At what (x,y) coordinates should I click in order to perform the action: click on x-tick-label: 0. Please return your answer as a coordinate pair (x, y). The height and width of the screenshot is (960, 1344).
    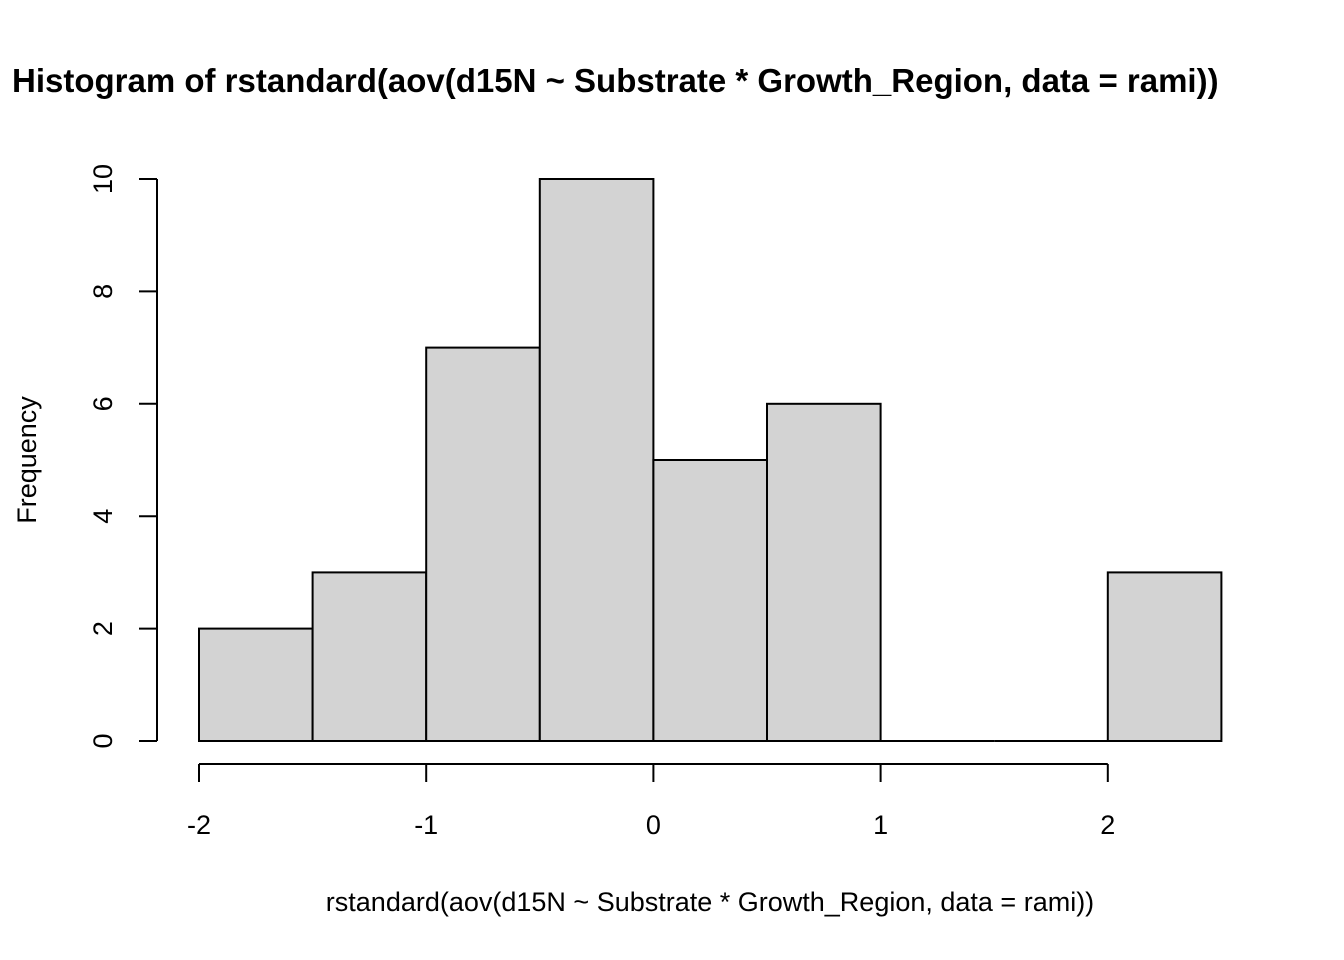
    Looking at the image, I should click on (653, 825).